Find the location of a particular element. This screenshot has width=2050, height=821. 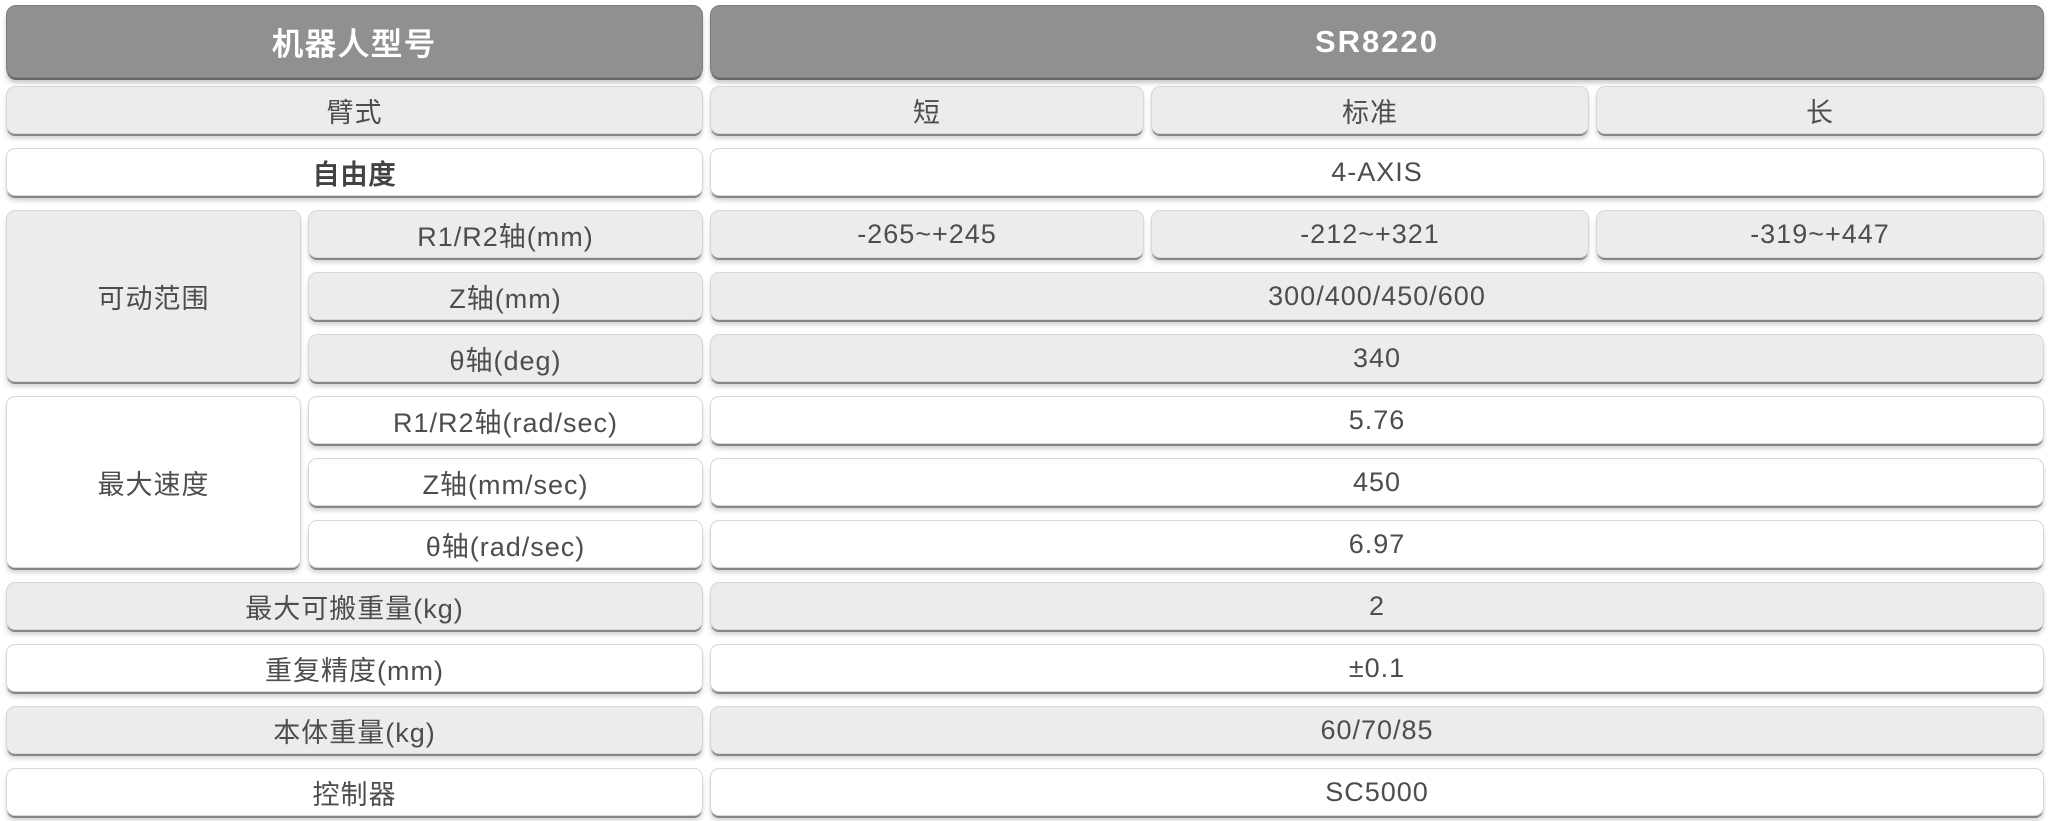

max-speed-theta-label: θ轴(rad/sec) is located at coordinates (505, 544).